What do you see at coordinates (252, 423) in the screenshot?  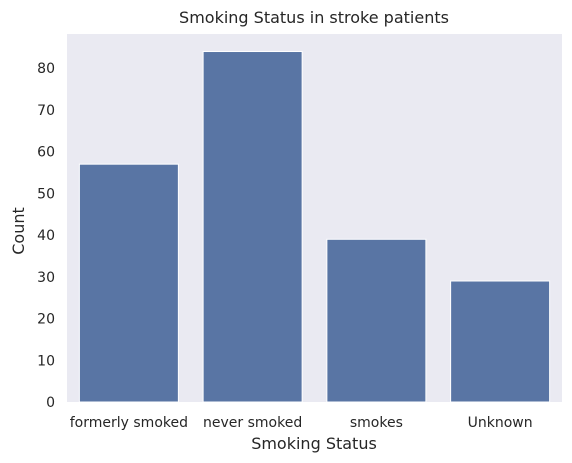 I see `x-tick-label: never smoked` at bounding box center [252, 423].